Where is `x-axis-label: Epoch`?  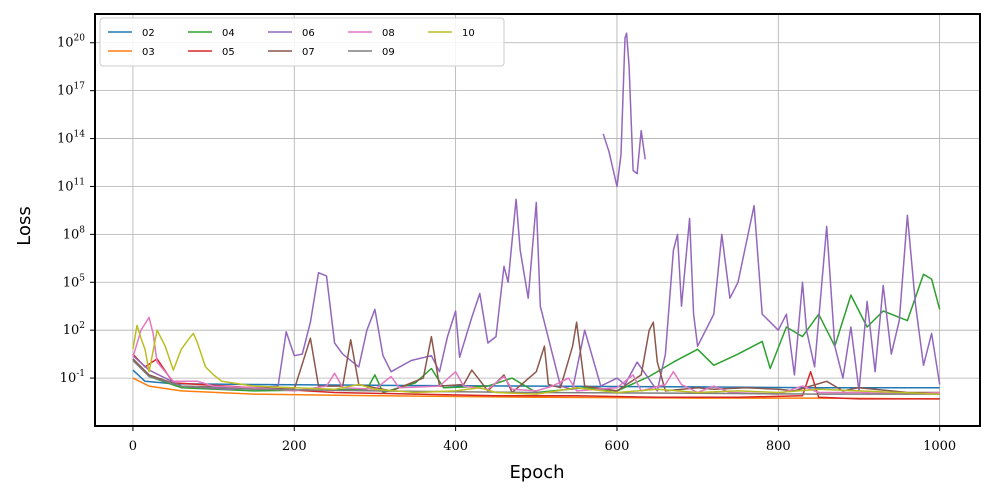 x-axis-label: Epoch is located at coordinates (536, 472).